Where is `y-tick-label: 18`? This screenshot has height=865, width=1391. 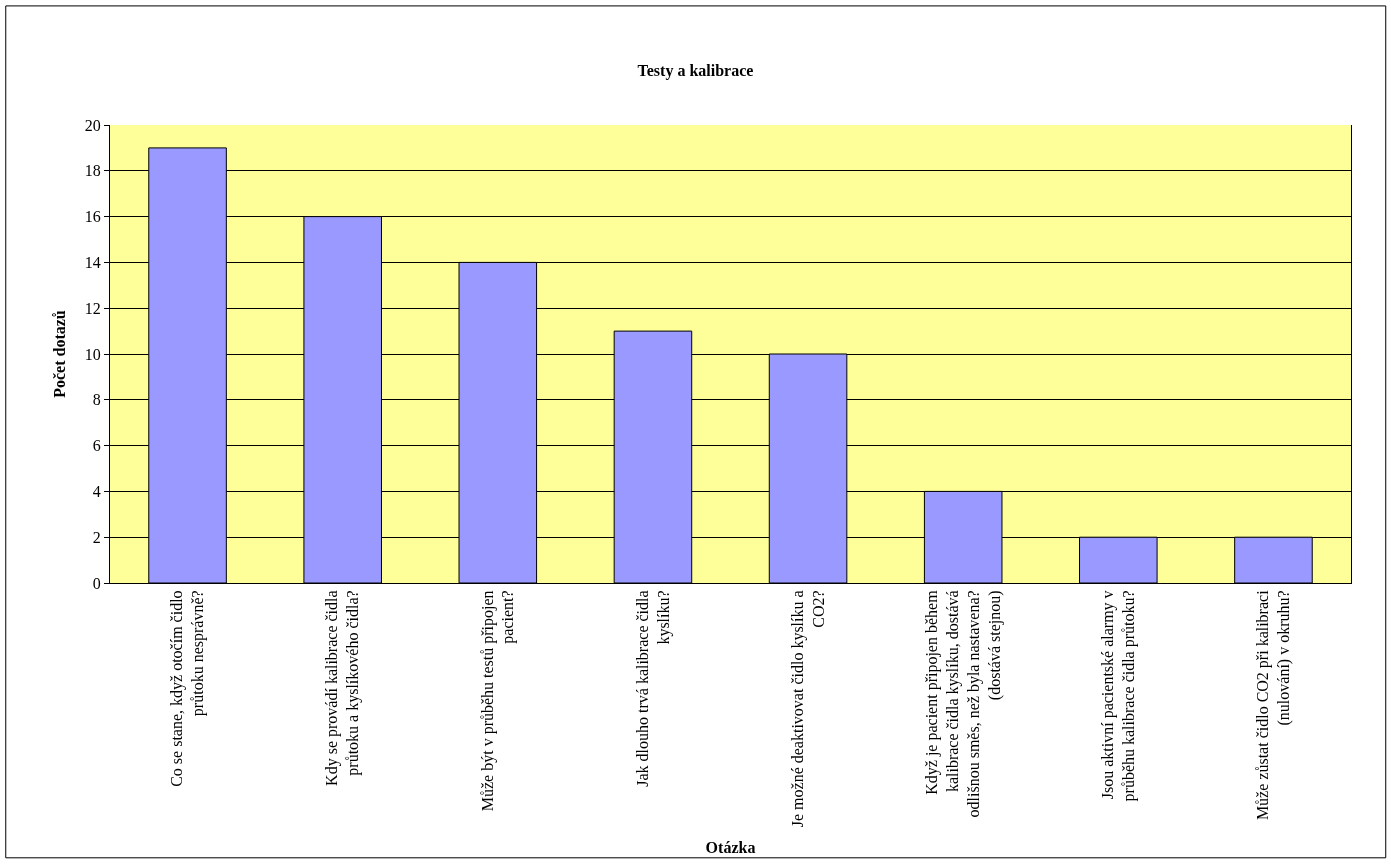
y-tick-label: 18 is located at coordinates (92, 171).